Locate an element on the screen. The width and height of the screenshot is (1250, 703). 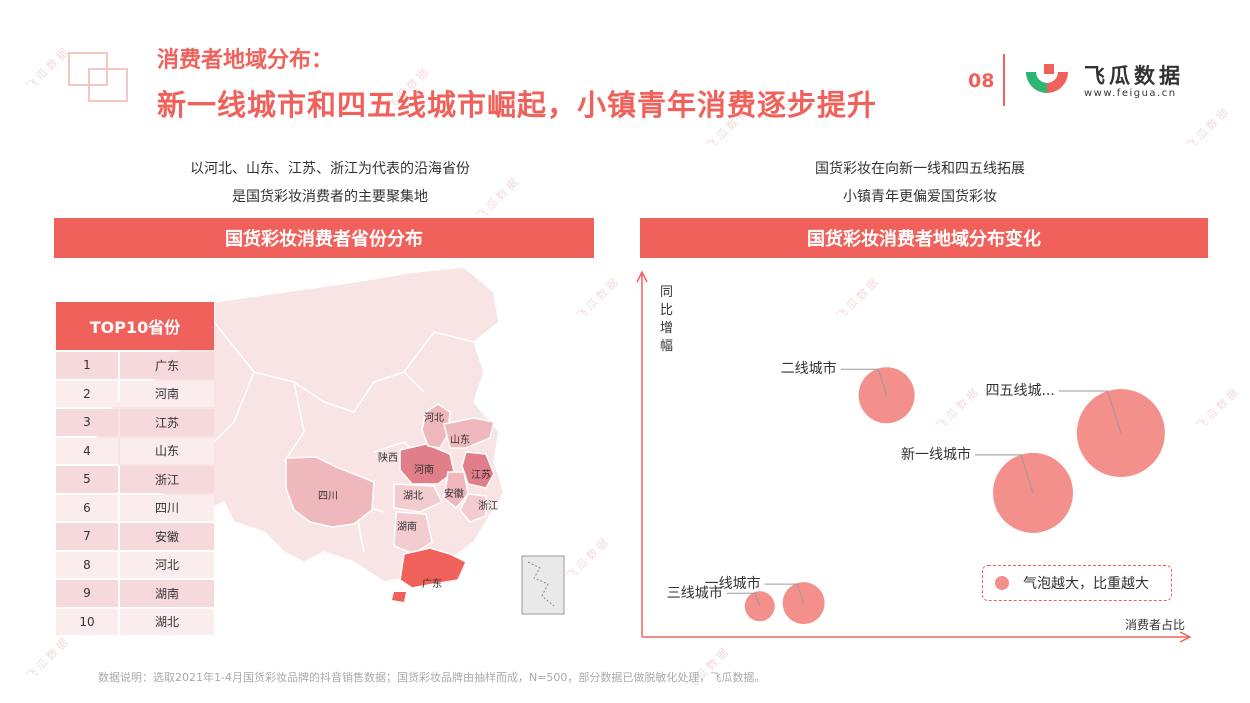
rank-cell: 5 is located at coordinates (87, 479).